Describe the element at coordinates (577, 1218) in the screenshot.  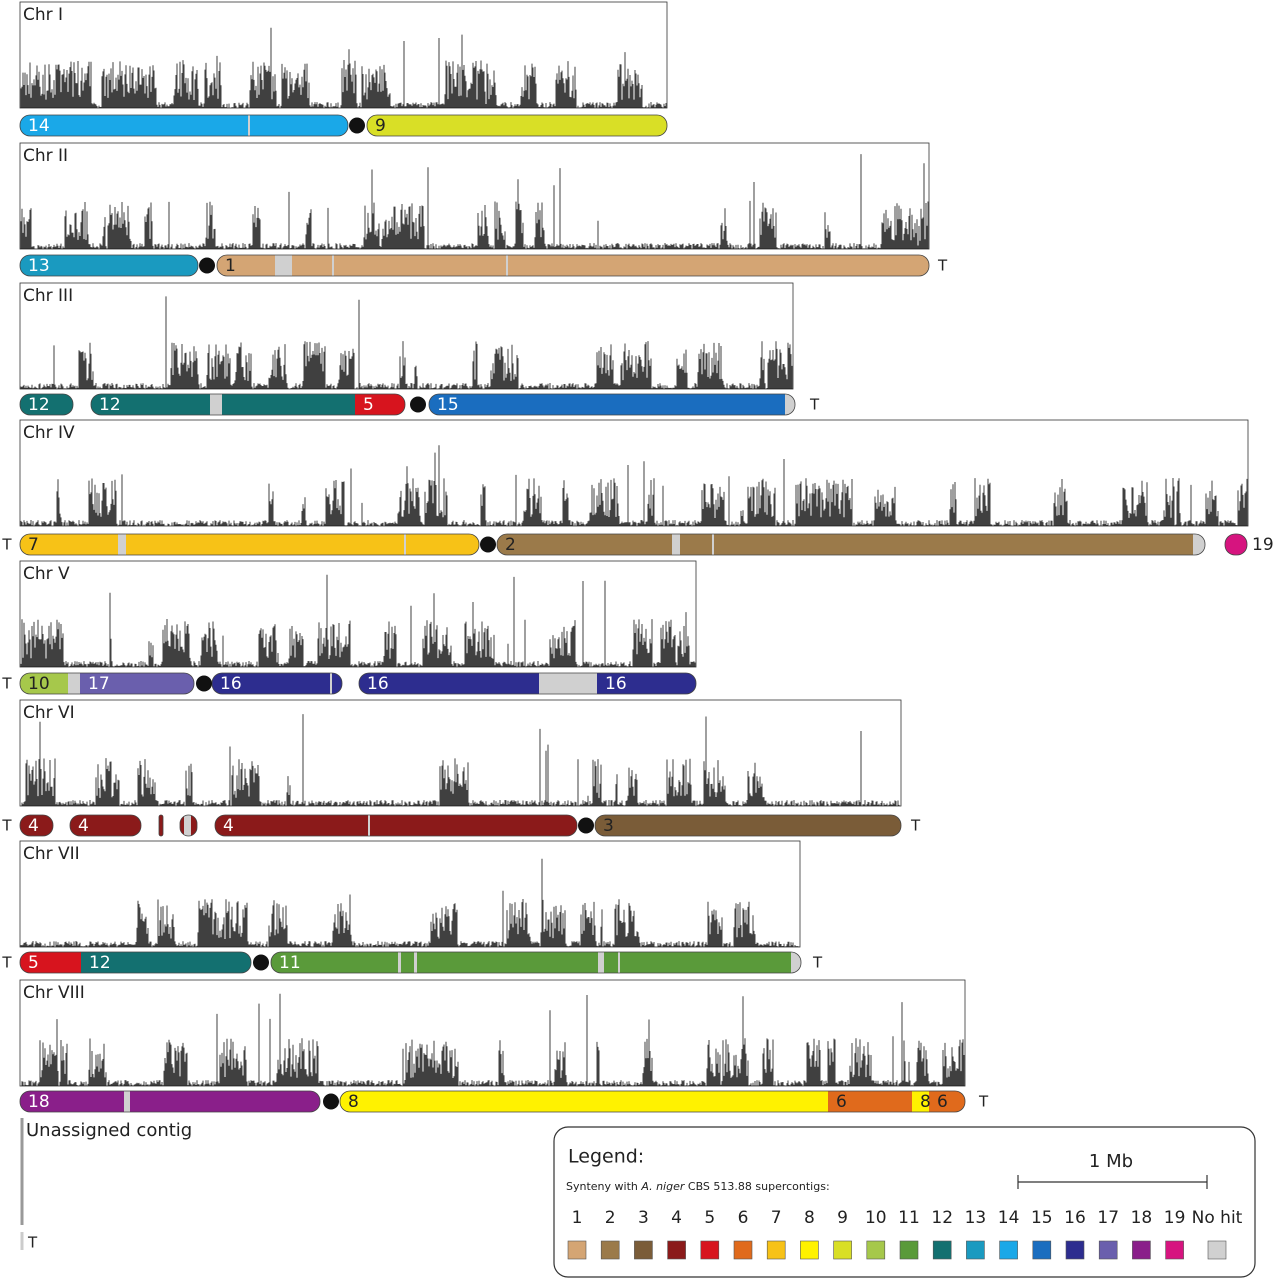
I see `legend-label: 1` at that location.